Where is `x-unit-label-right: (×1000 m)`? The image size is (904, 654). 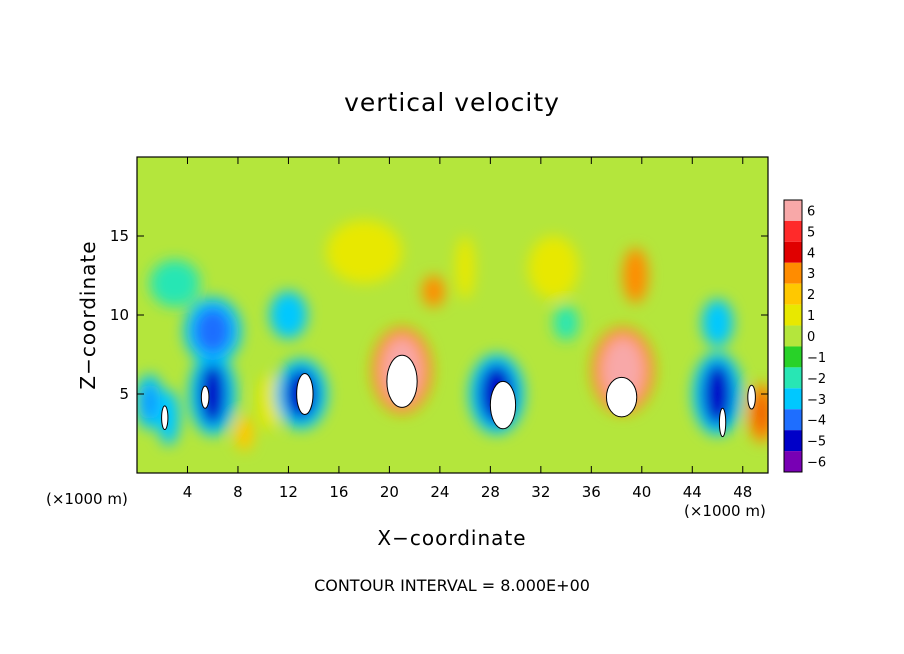
x-unit-label-right: (×1000 m) is located at coordinates (725, 511).